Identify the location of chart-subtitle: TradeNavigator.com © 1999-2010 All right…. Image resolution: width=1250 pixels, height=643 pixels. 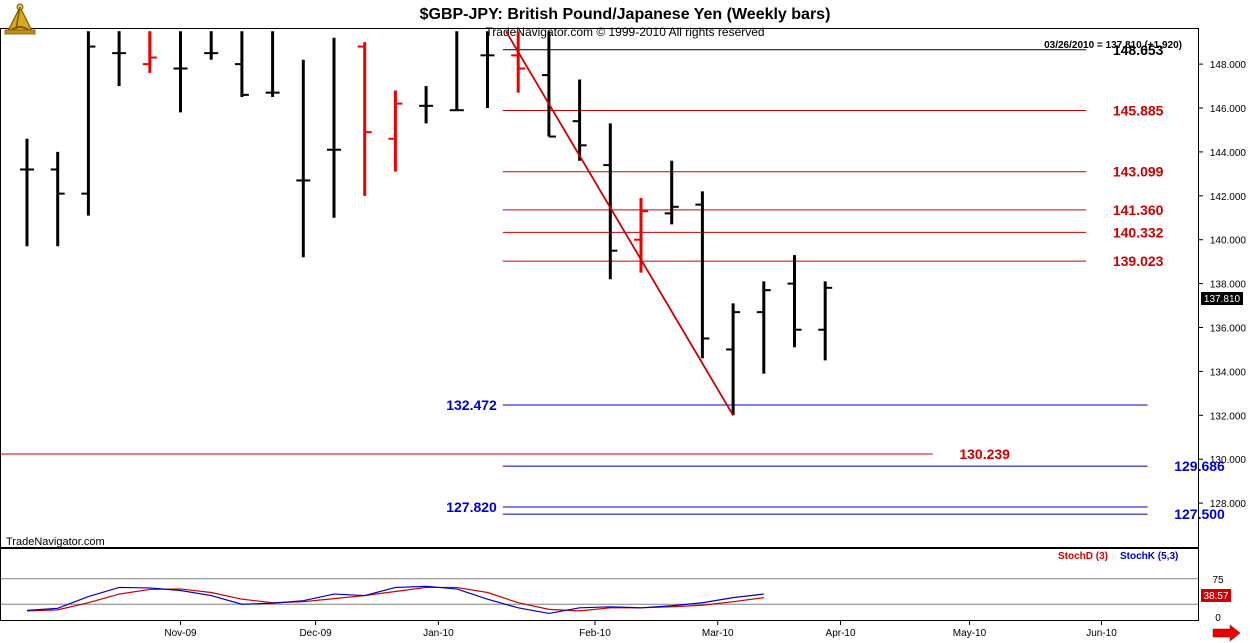
(624, 32).